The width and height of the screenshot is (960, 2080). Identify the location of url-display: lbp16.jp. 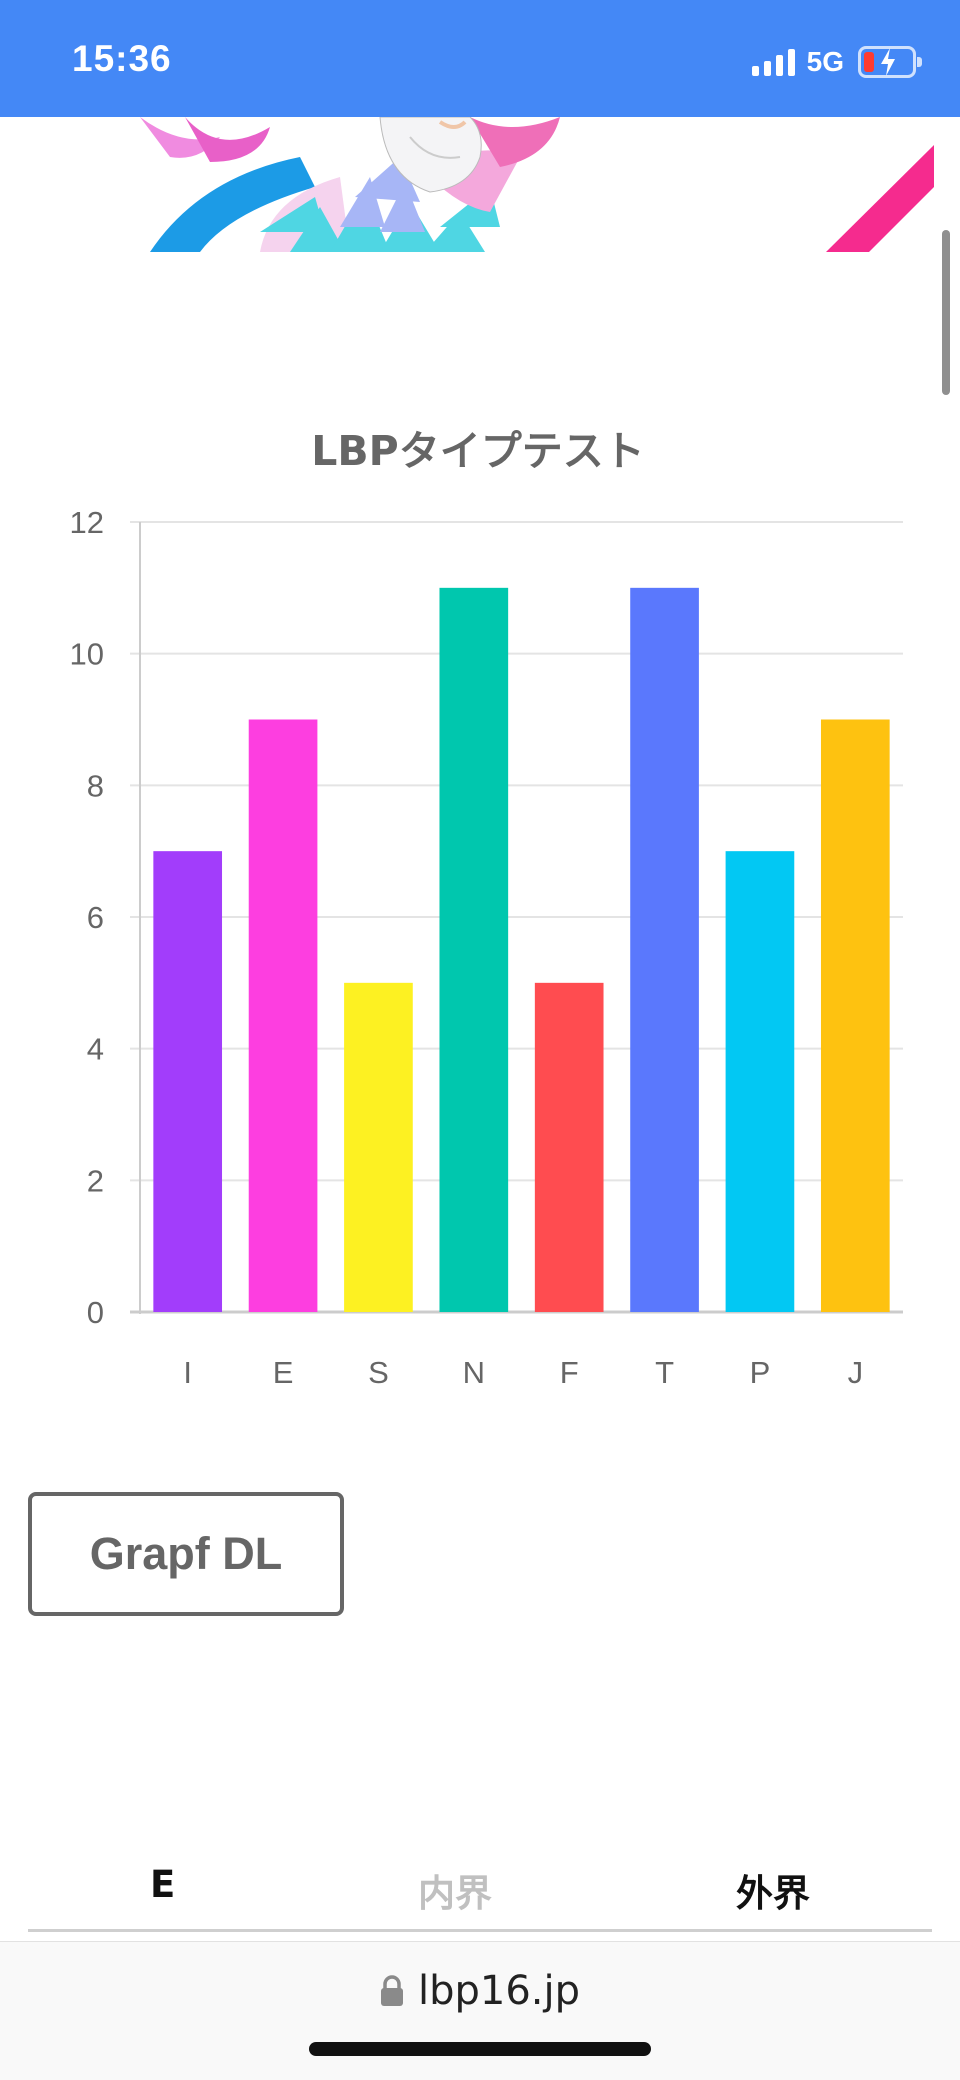
(480, 1991).